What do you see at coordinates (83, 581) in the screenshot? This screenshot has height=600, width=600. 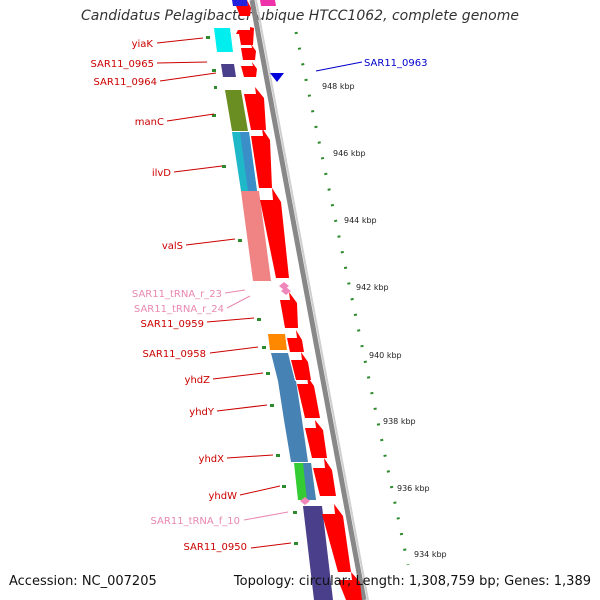 I see `accession-text: Accession: NC_007205` at bounding box center [83, 581].